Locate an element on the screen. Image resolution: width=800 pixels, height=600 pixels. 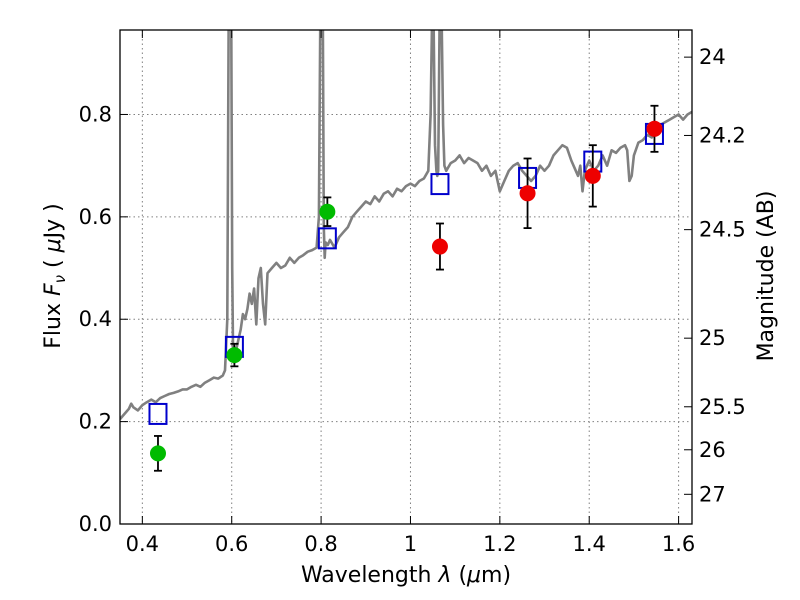
y2-tick-label: 25 is located at coordinates (712, 338).